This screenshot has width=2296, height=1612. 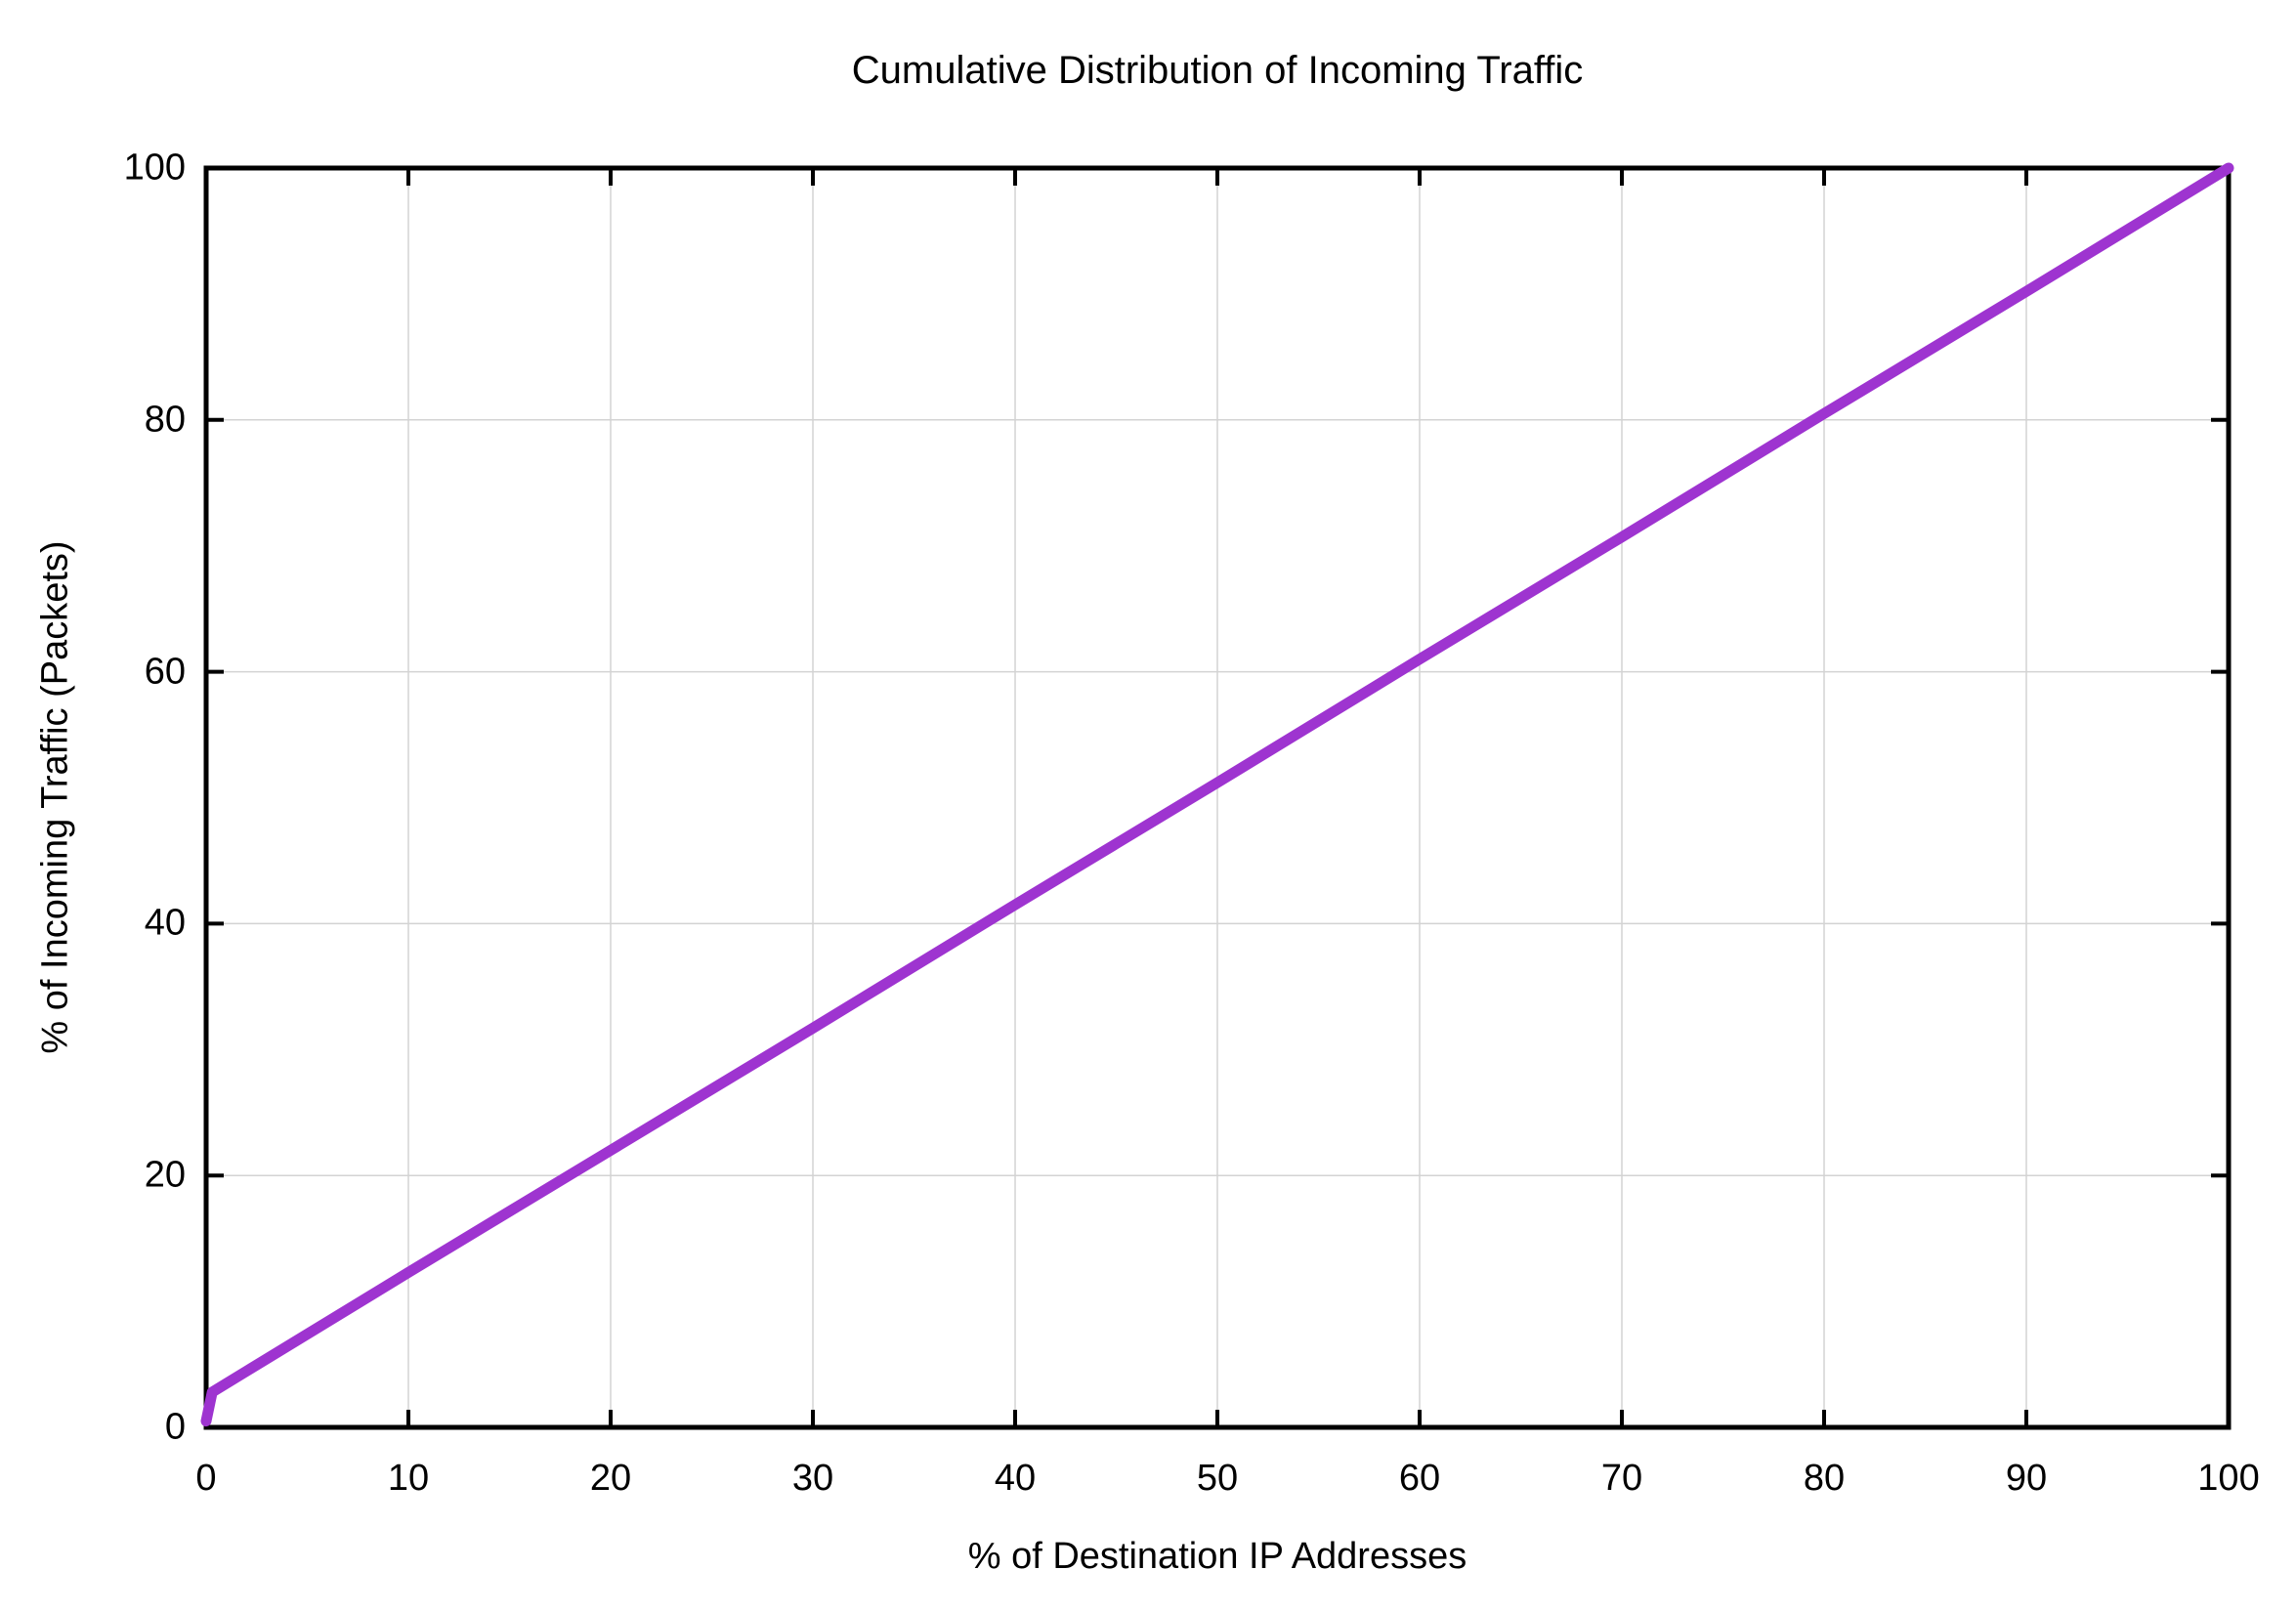 What do you see at coordinates (813, 1478) in the screenshot?
I see `x-tick-label: 30` at bounding box center [813, 1478].